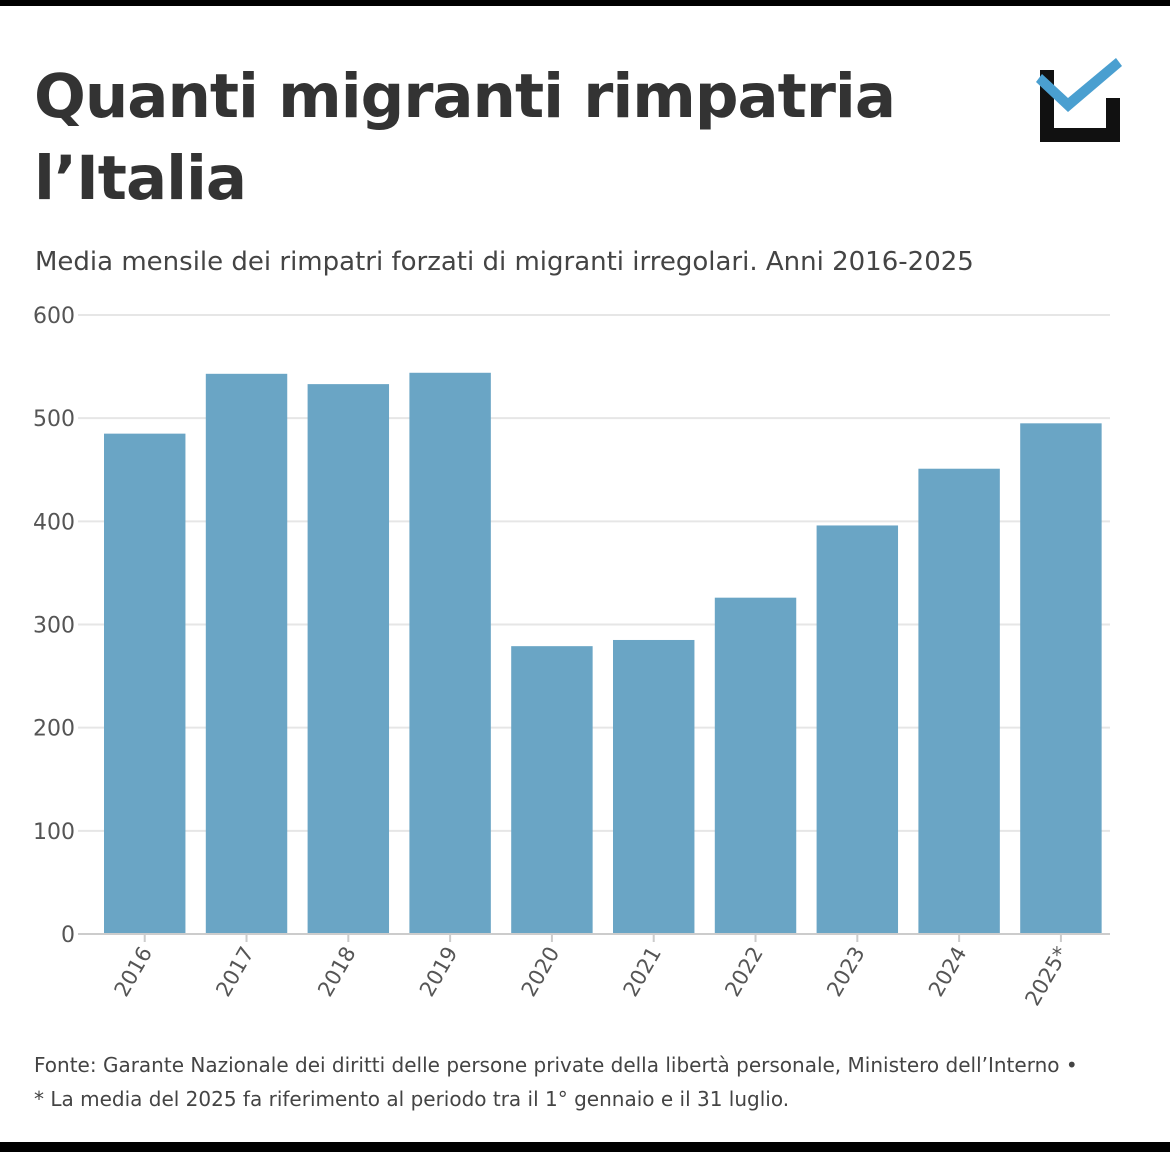 This screenshot has height=1152, width=1170. I want to click on chart-title-line2: l’Italia, so click(140, 178).